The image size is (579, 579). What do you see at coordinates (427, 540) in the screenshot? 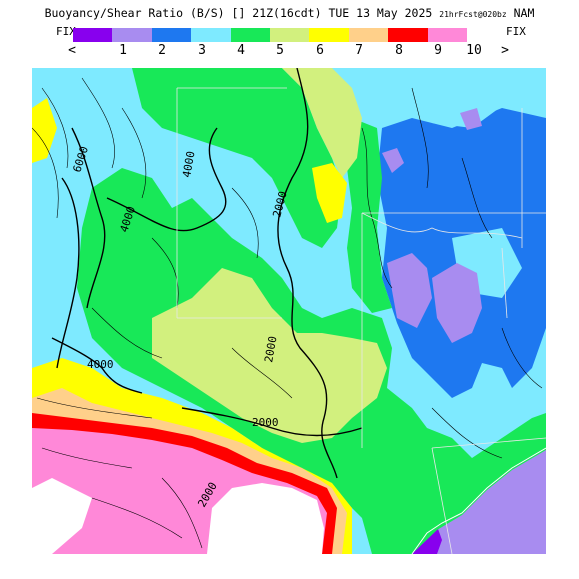
I see `field-violet-gulf` at bounding box center [427, 540].